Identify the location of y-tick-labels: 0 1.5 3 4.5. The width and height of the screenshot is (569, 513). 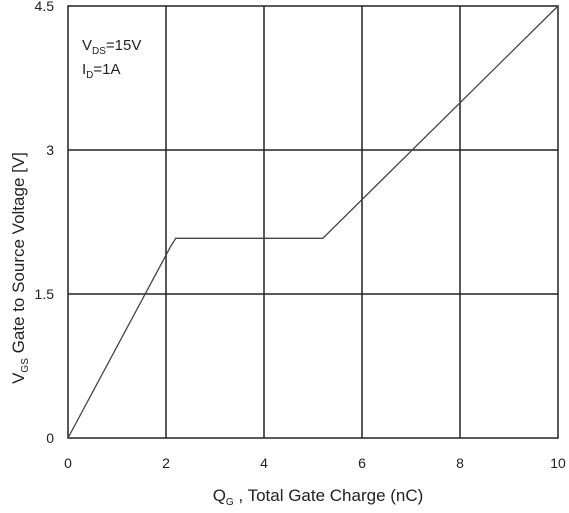
(45, 223).